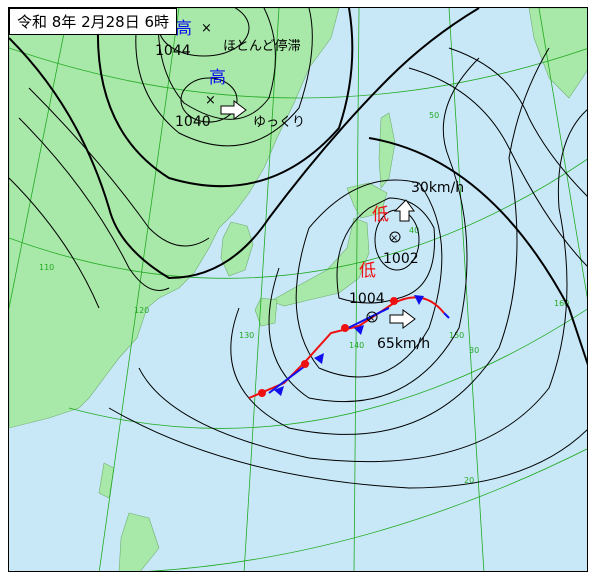 The width and height of the screenshot is (600, 581). What do you see at coordinates (403, 344) in the screenshot?
I see `low-speed-2: 65km/h` at bounding box center [403, 344].